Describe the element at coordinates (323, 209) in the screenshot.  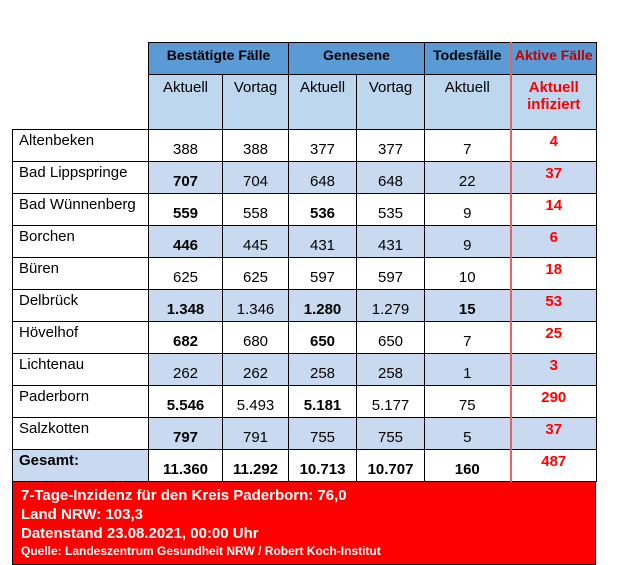
I see `region-recovered: 536` at that location.